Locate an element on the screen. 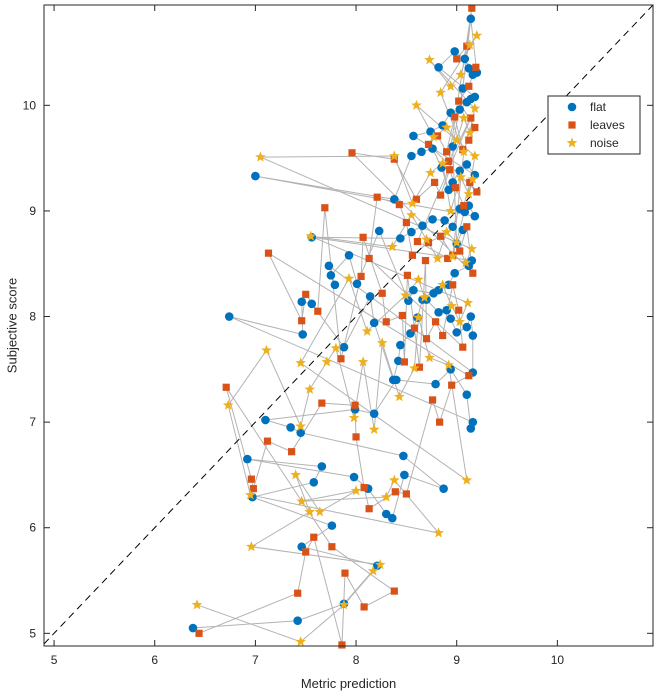 Image resolution: width=656 pixels, height=693 pixels. legend-label-flat: flat is located at coordinates (598, 107).